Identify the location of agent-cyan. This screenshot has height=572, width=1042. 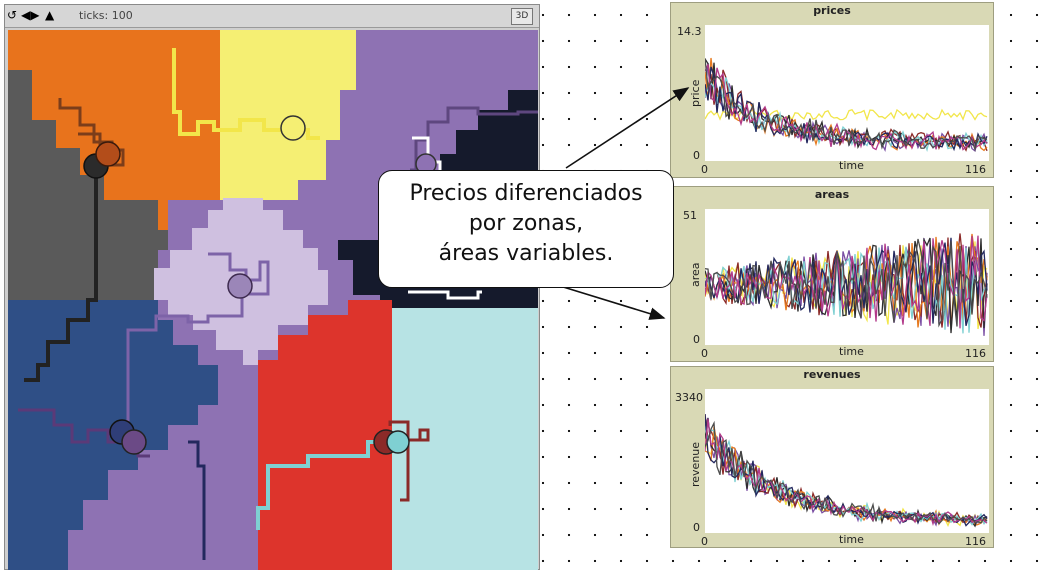
(398, 442).